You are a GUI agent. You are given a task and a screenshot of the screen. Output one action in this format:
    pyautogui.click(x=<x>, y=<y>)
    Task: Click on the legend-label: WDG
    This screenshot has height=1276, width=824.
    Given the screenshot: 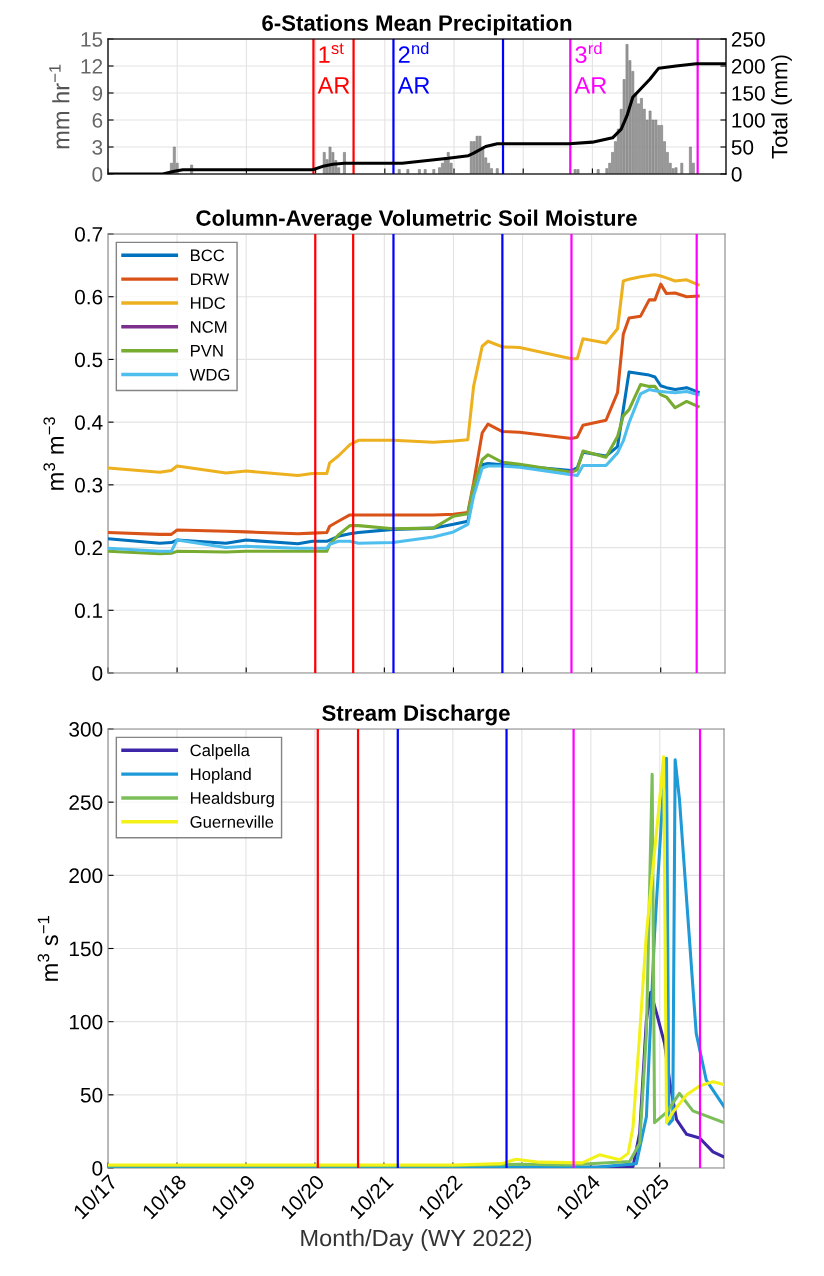 What is the action you would take?
    pyautogui.click(x=209, y=374)
    